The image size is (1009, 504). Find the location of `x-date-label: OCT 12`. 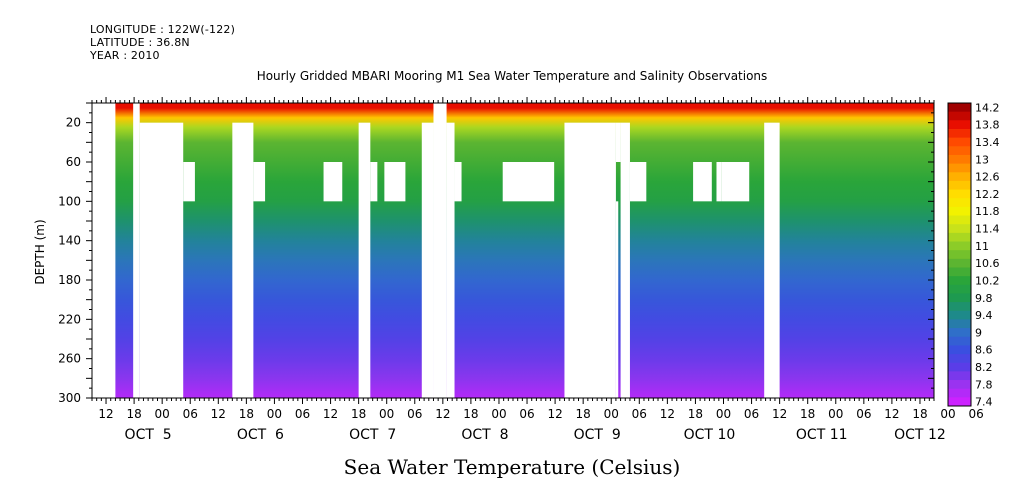

x-date-label: OCT 12 is located at coordinates (920, 435).